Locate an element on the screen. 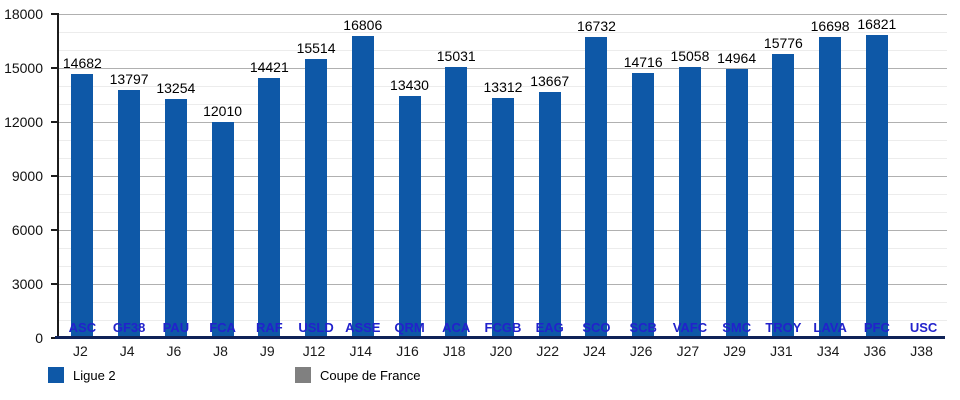  x-tick-label-J8: J8 is located at coordinates (220, 351).